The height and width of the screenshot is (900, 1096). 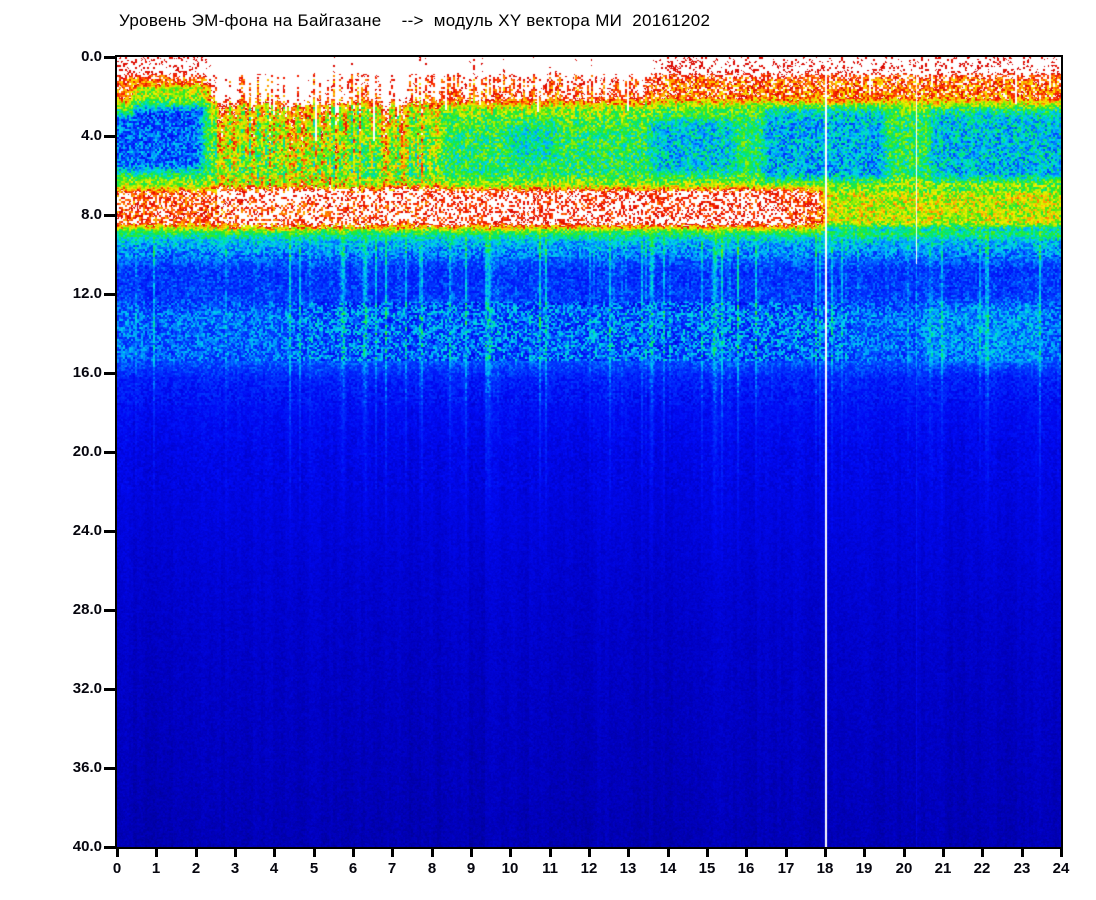 I want to click on y-tick-label: 24.0, so click(x=87, y=530).